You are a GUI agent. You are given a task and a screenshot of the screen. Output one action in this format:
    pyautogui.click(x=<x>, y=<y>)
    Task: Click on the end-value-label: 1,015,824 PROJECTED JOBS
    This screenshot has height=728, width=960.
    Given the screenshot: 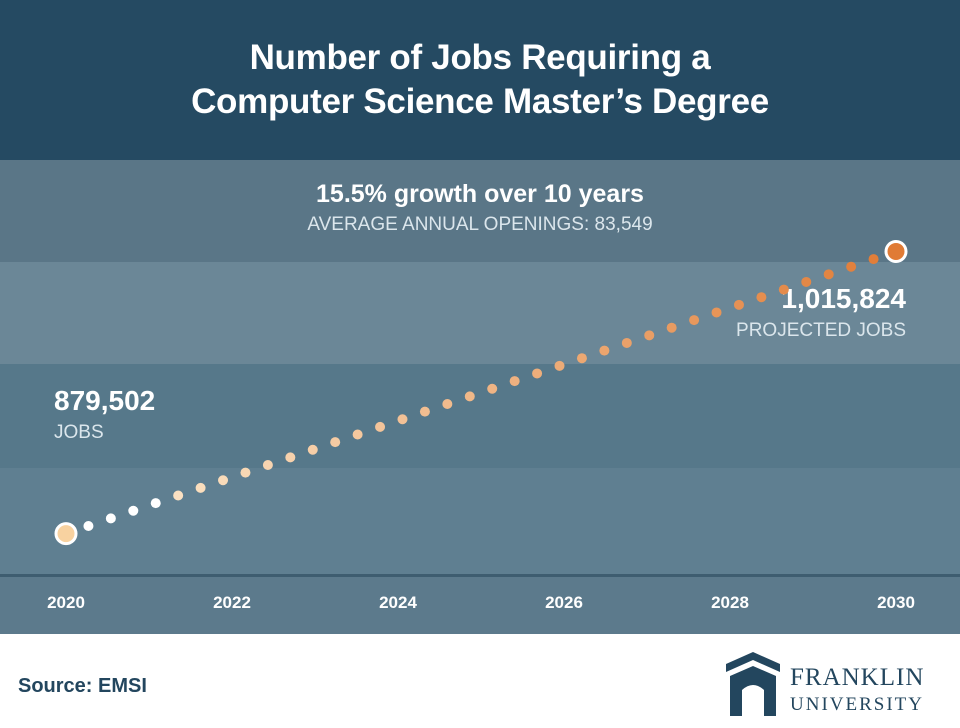 What is the action you would take?
    pyautogui.click(x=821, y=313)
    